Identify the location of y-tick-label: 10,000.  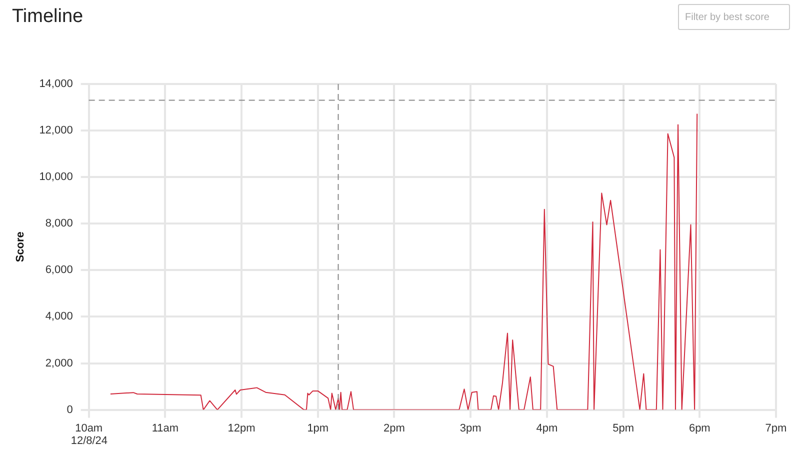
(56, 177).